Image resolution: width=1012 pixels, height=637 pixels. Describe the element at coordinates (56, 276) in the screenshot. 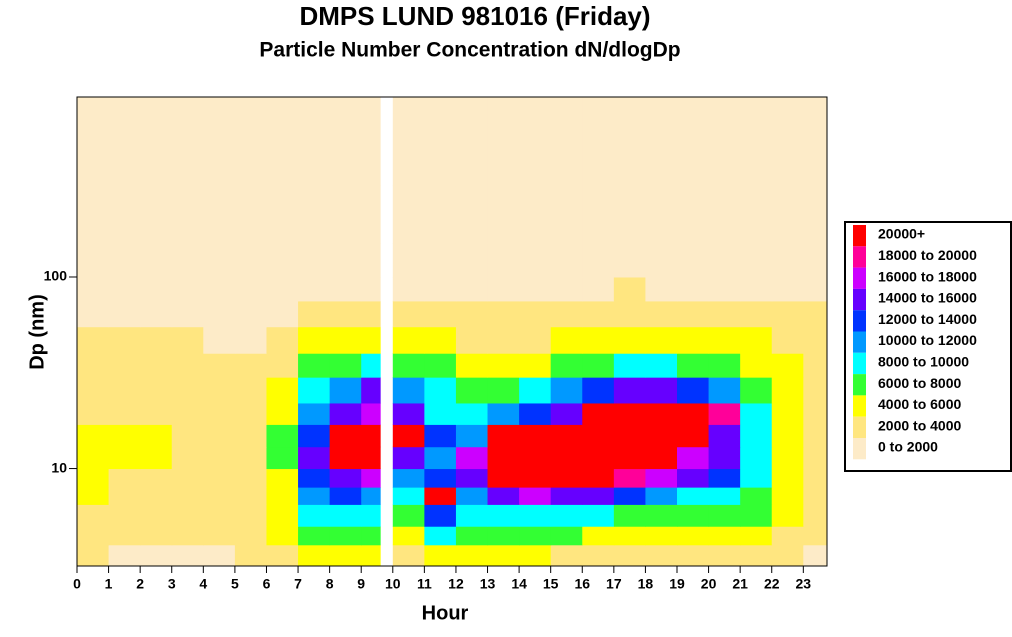

I see `y-tick-label: 100` at that location.